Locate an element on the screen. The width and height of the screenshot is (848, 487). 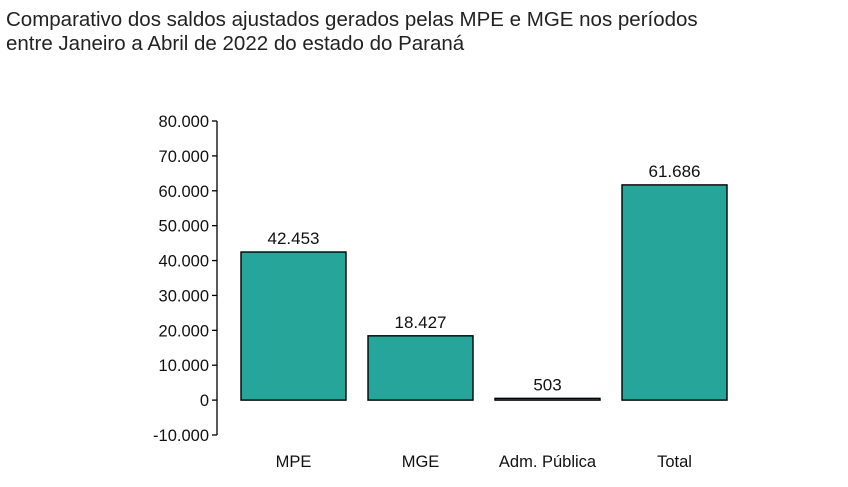
data-label: 503 is located at coordinates (547, 384).